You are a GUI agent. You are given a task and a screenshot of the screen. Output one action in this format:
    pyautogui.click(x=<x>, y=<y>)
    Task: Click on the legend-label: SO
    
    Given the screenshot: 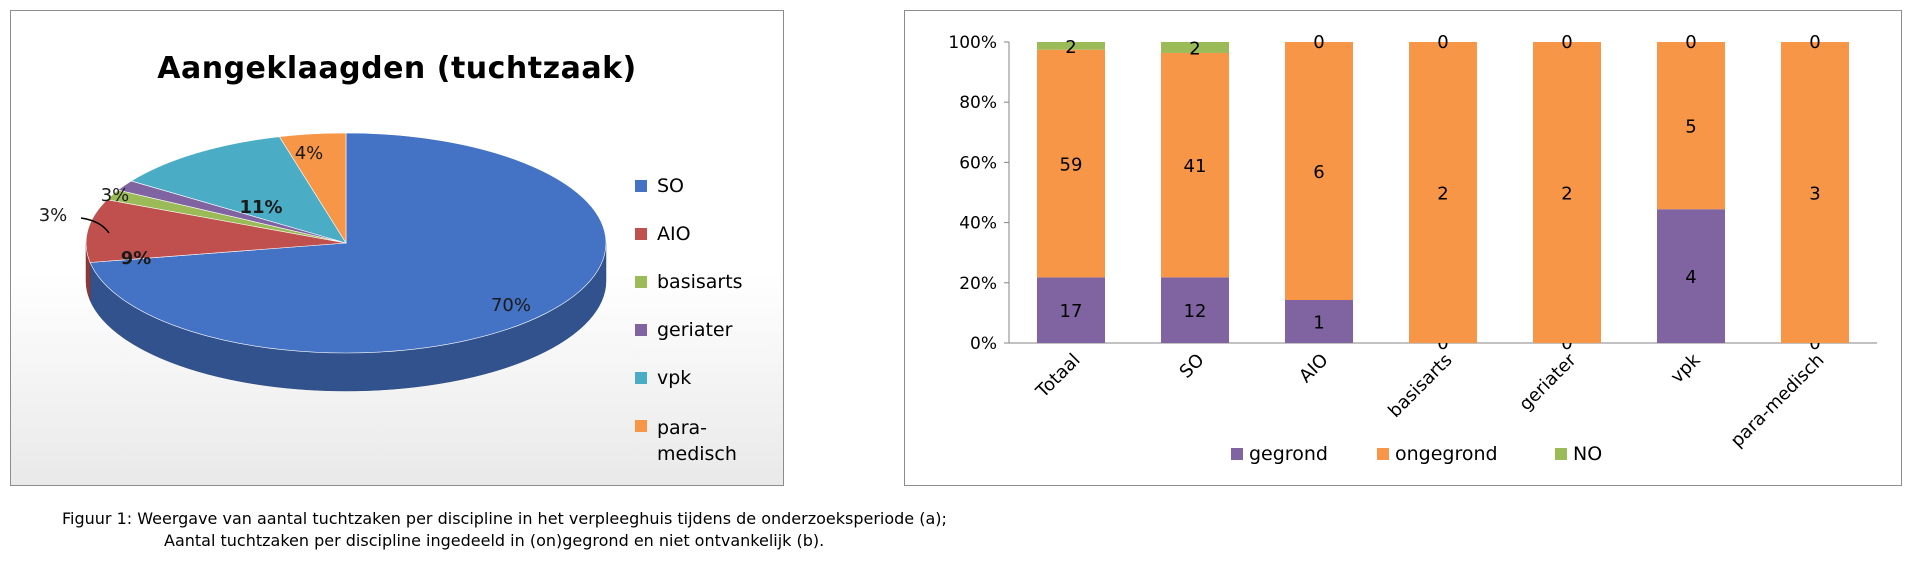 What is the action you would take?
    pyautogui.click(x=671, y=186)
    